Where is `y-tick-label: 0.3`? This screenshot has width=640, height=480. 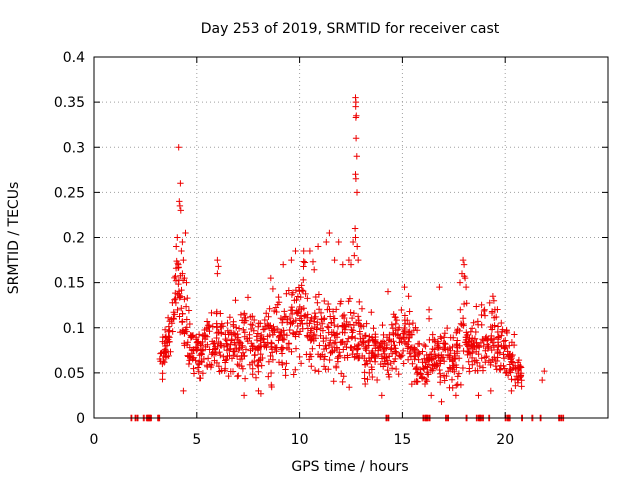 y-tick-label: 0.3 is located at coordinates (74, 148).